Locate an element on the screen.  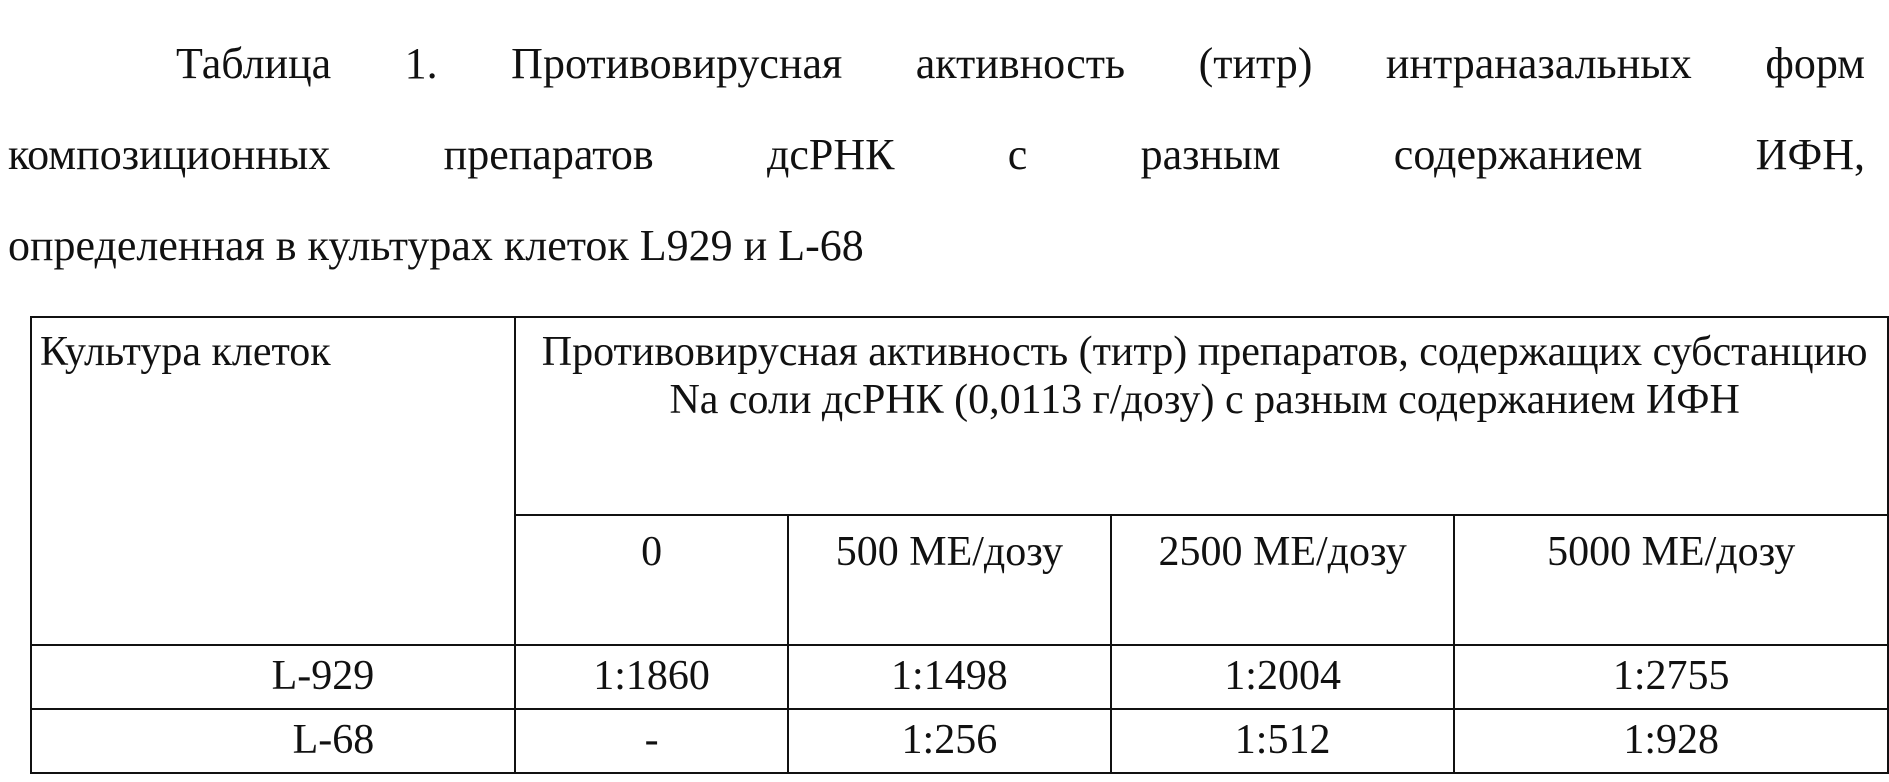
value-cell: 1:2004 is located at coordinates (1283, 677).